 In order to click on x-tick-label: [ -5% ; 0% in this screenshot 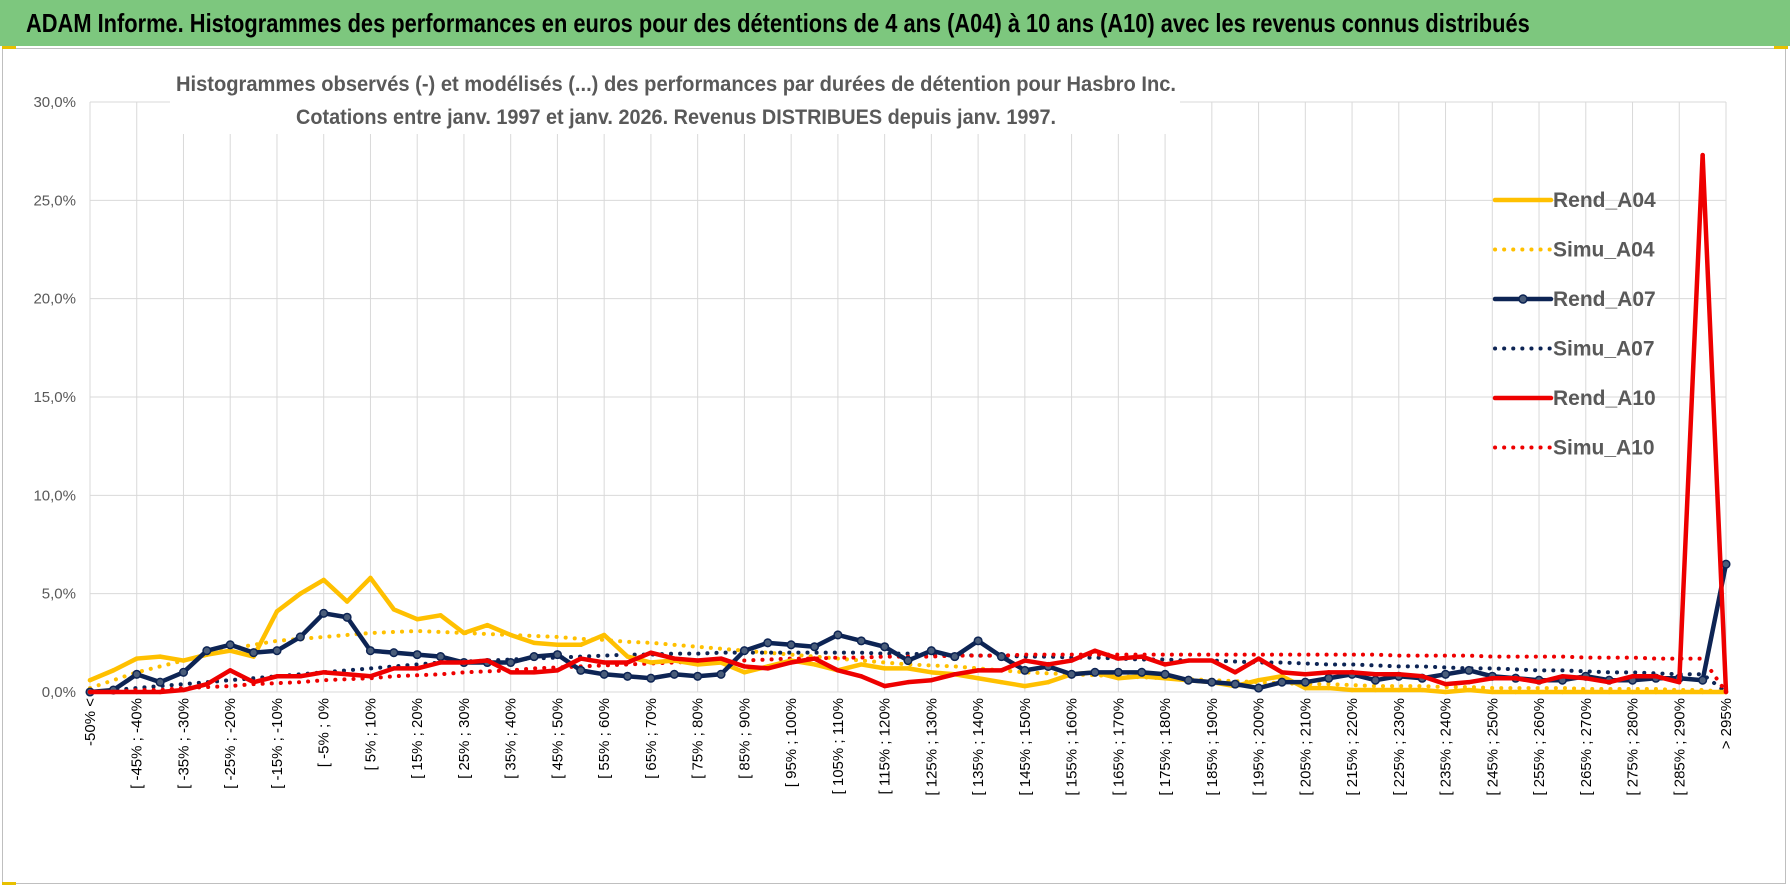, I will do `click(324, 732)`.